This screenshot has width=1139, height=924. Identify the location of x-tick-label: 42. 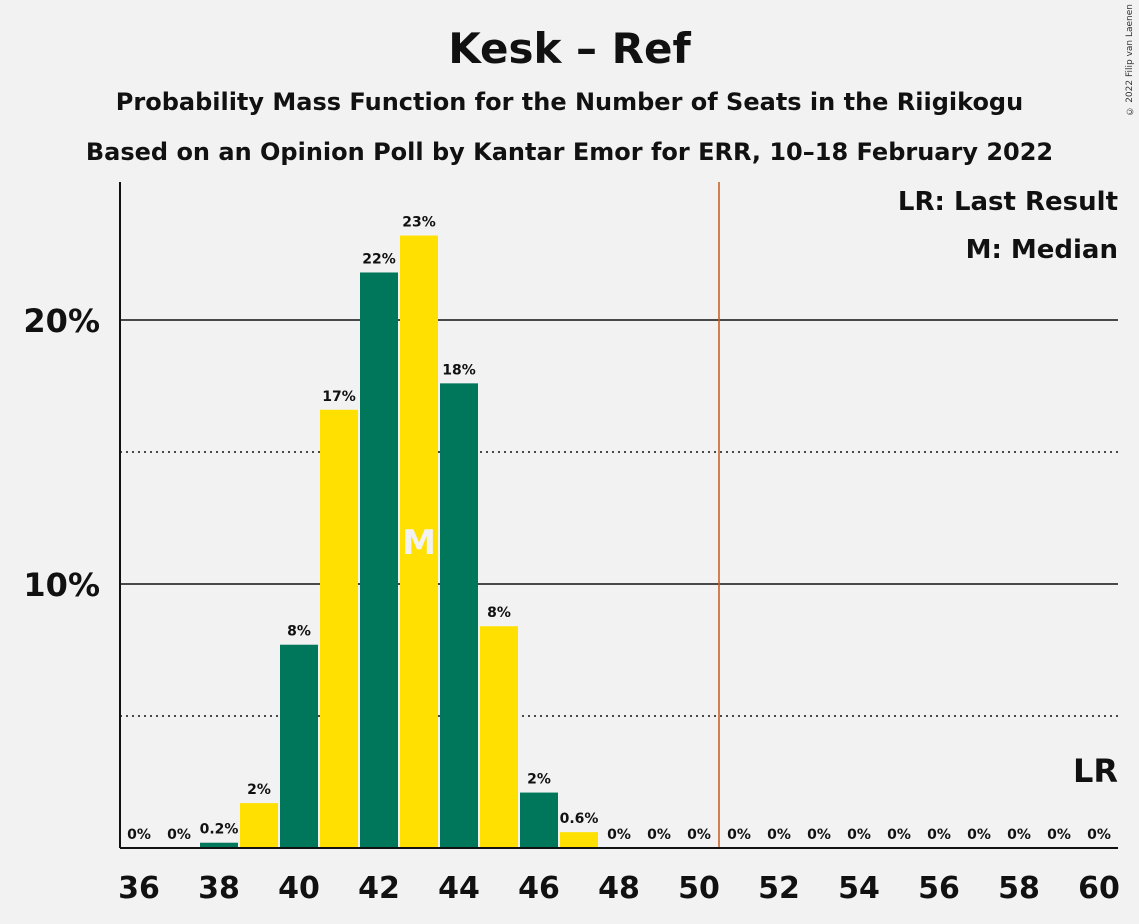
(379, 888).